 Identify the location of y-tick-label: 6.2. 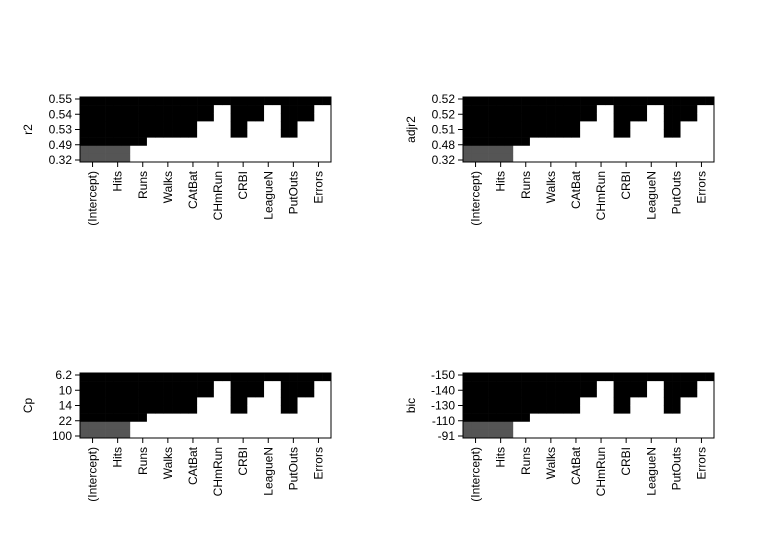
(63, 375).